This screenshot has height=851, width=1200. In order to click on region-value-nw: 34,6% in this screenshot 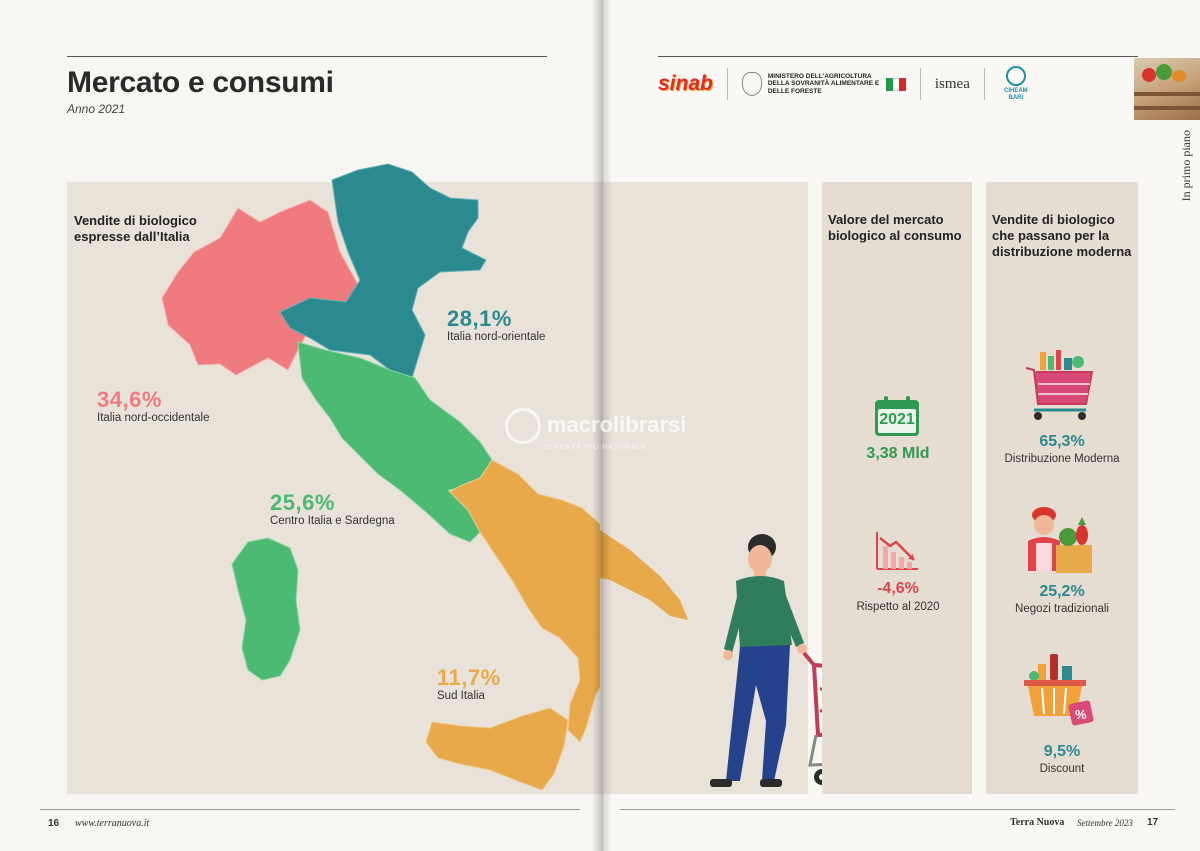, I will do `click(129, 399)`.